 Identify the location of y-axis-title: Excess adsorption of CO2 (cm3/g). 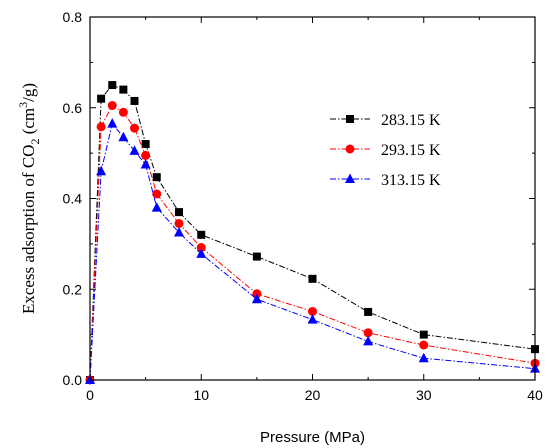
(29, 198).